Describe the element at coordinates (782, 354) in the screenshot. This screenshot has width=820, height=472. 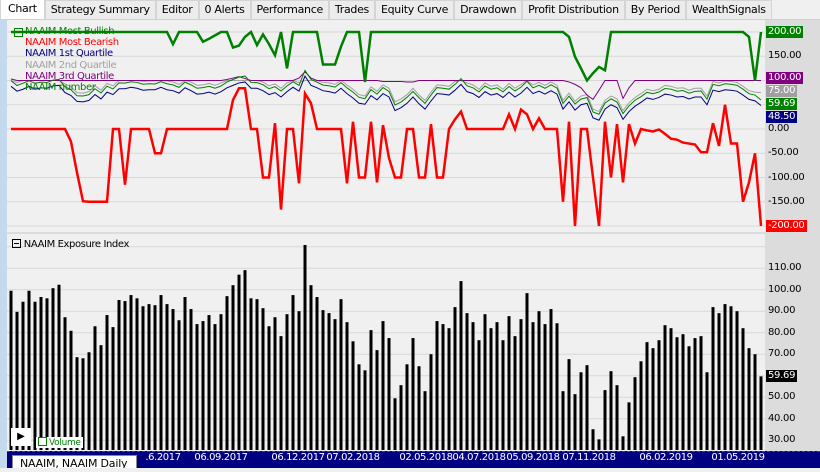
I see `axis-label: 70.00` at that location.